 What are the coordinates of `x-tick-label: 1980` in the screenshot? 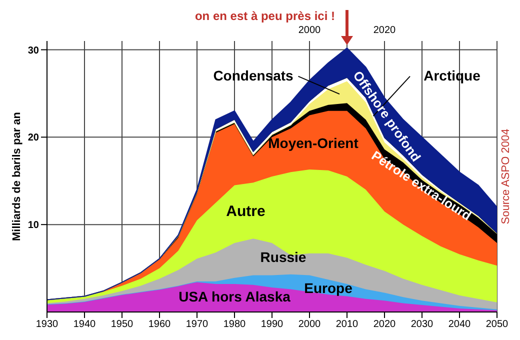 It's located at (234, 324).